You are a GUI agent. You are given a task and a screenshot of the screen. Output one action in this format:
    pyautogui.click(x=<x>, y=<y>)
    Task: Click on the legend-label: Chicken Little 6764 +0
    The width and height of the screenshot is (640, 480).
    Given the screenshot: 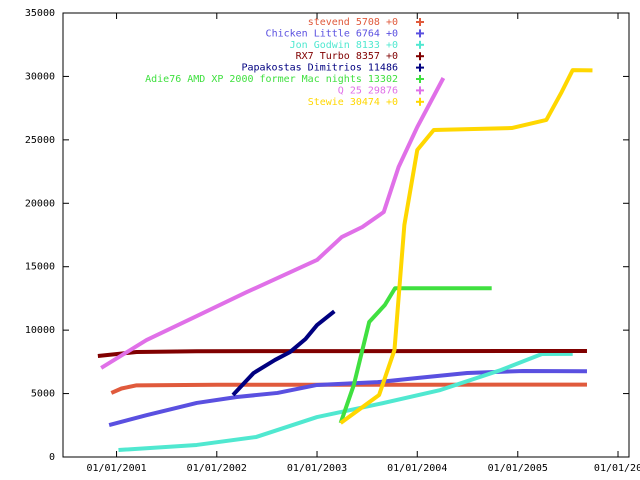 What is the action you would take?
    pyautogui.click(x=332, y=33)
    